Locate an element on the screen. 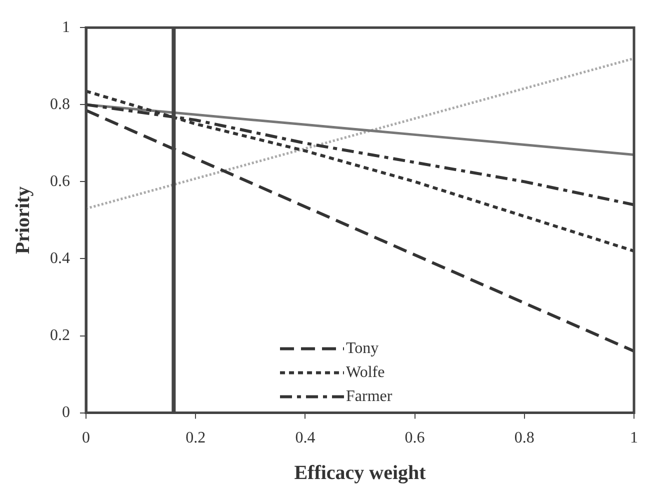  x-axis-title: Efficacy weight is located at coordinates (360, 473).